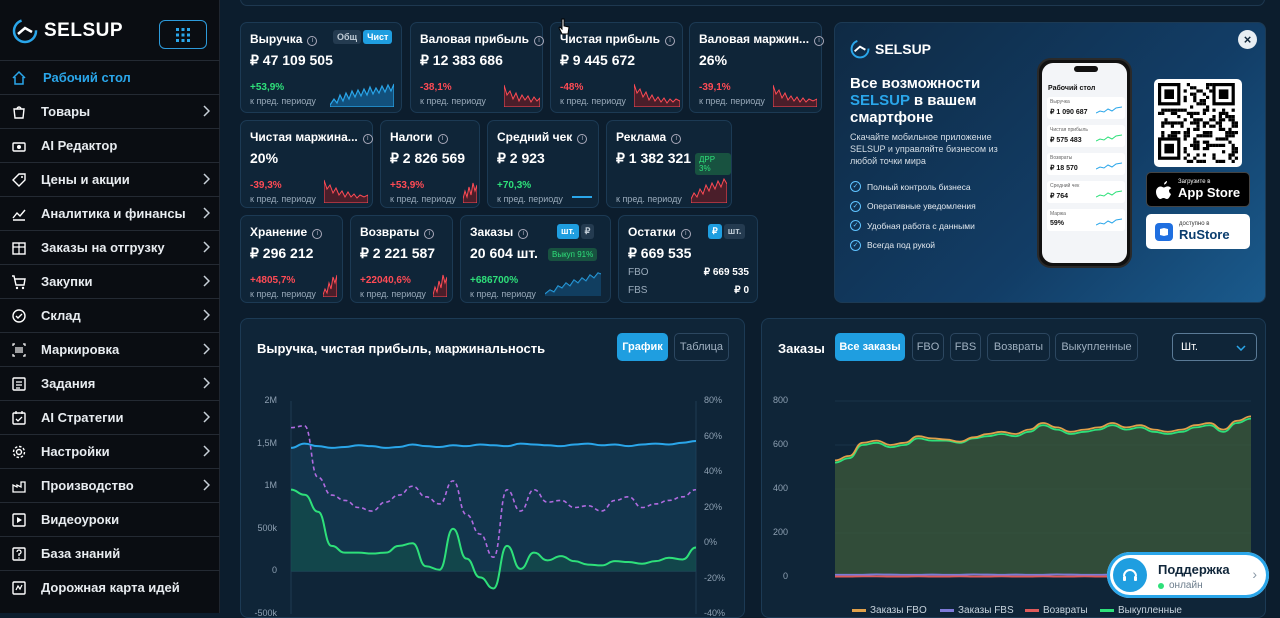 The height and width of the screenshot is (618, 1280). What do you see at coordinates (110, 349) in the screenshot?
I see `sidebar-item: Маркировка` at bounding box center [110, 349].